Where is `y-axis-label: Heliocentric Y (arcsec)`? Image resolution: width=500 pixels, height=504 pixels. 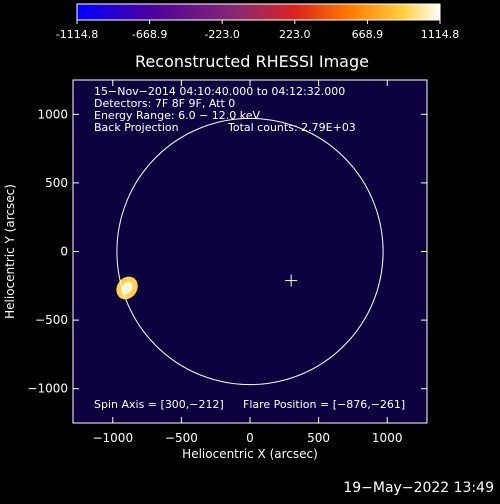 y-axis-label: Heliocentric Y (arcsec) is located at coordinates (10, 251).